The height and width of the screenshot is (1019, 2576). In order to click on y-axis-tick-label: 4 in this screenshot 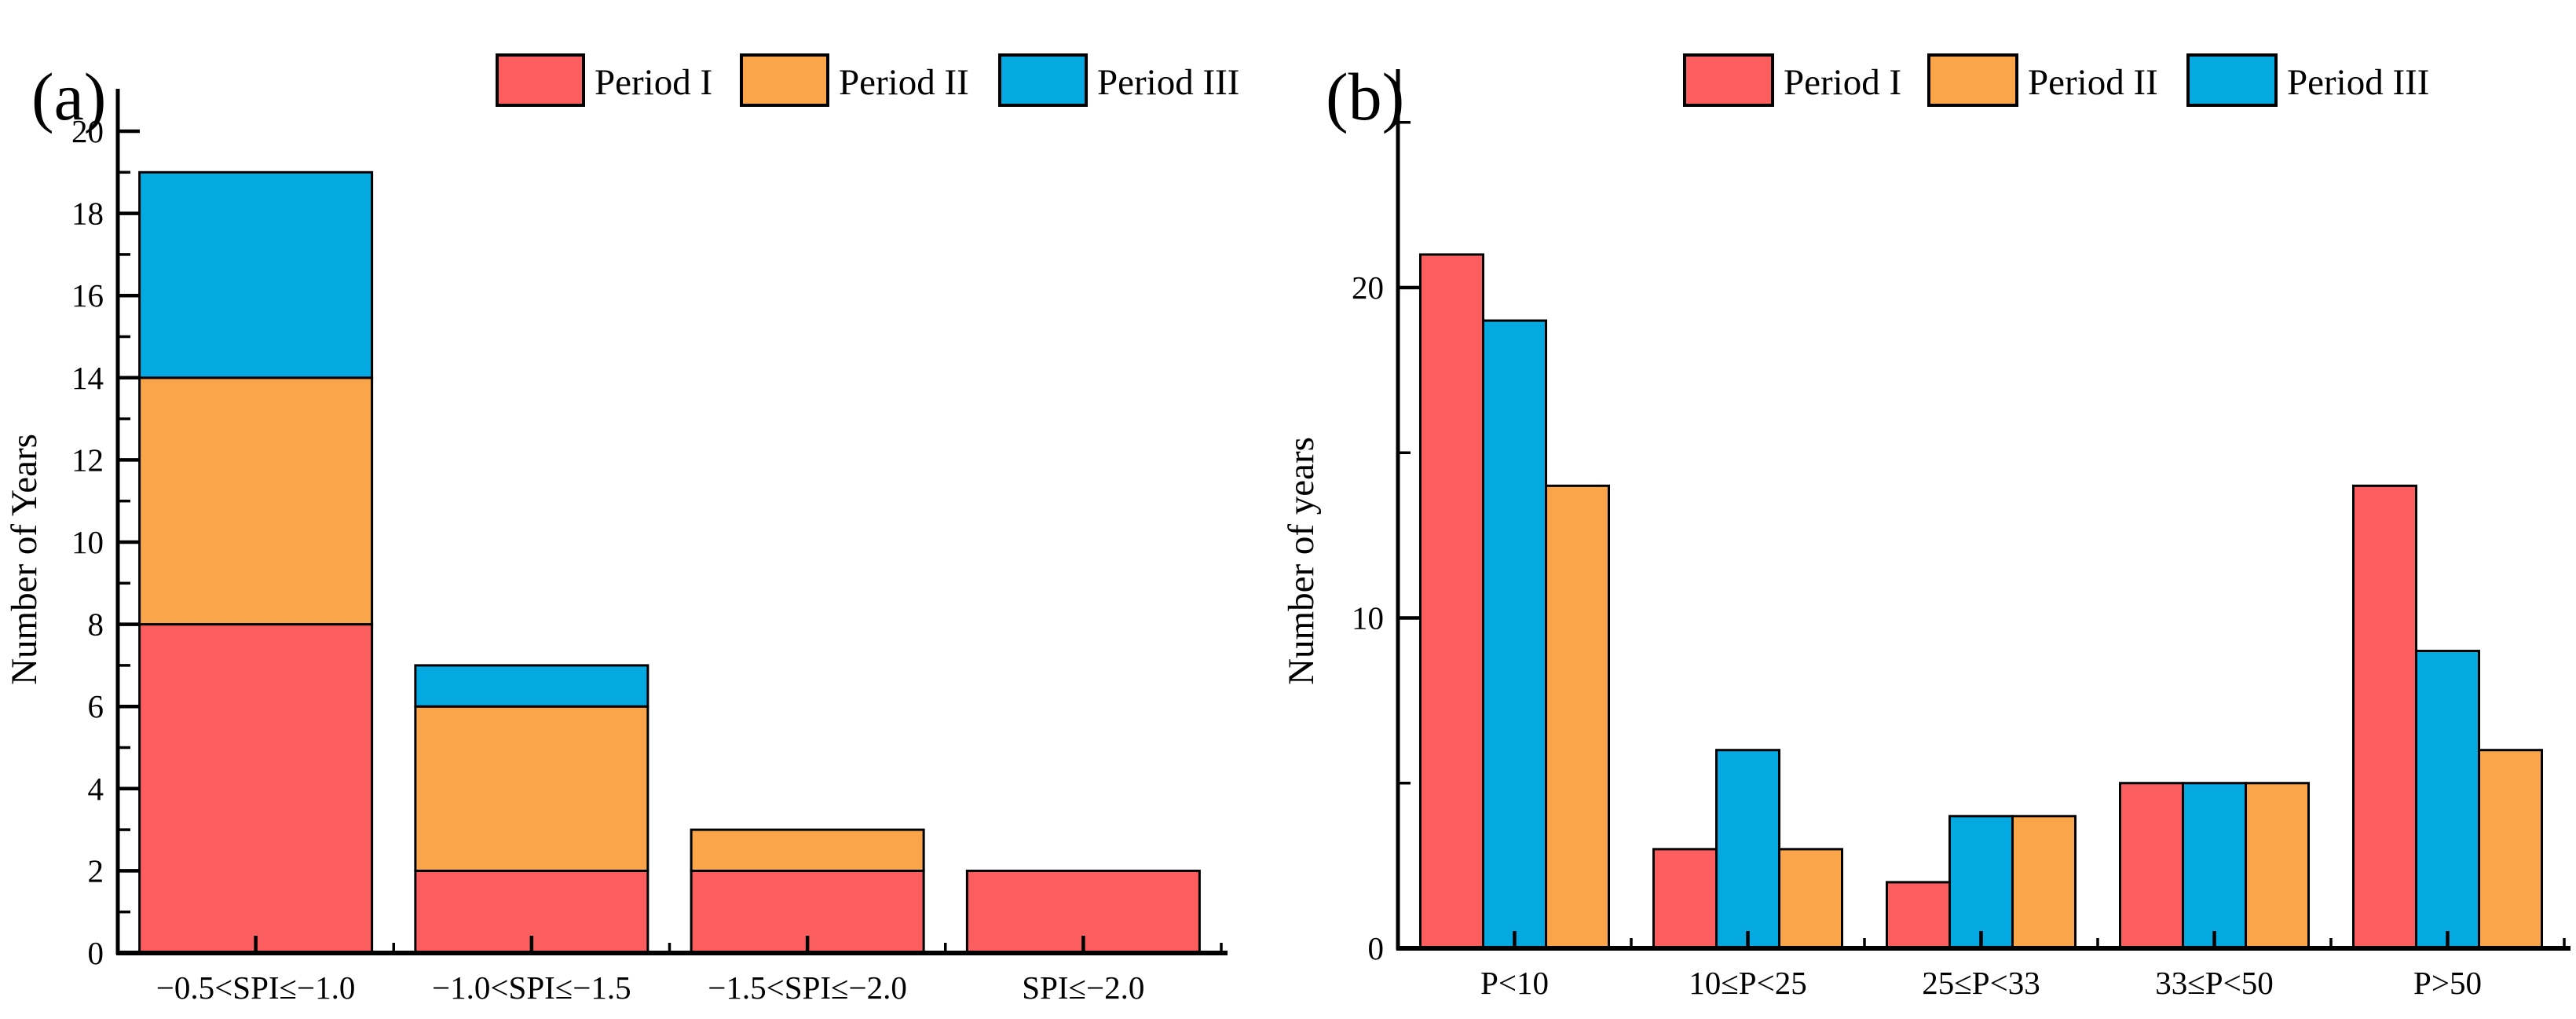, I will do `click(96, 789)`.